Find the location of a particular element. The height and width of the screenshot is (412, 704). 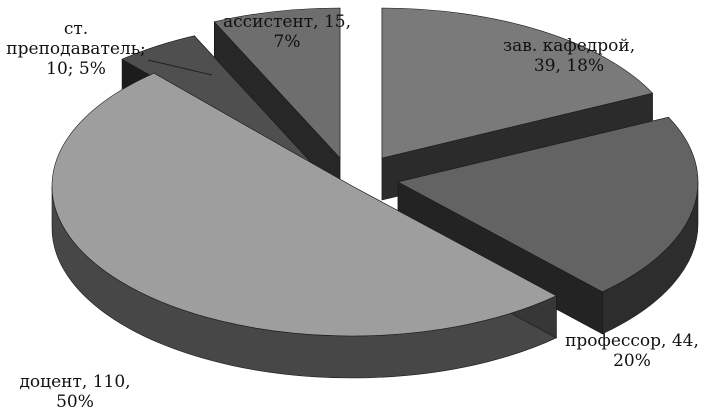

label-st-prepodavatel: ст. преподаватель; 10; 5% is located at coordinates (76, 49).